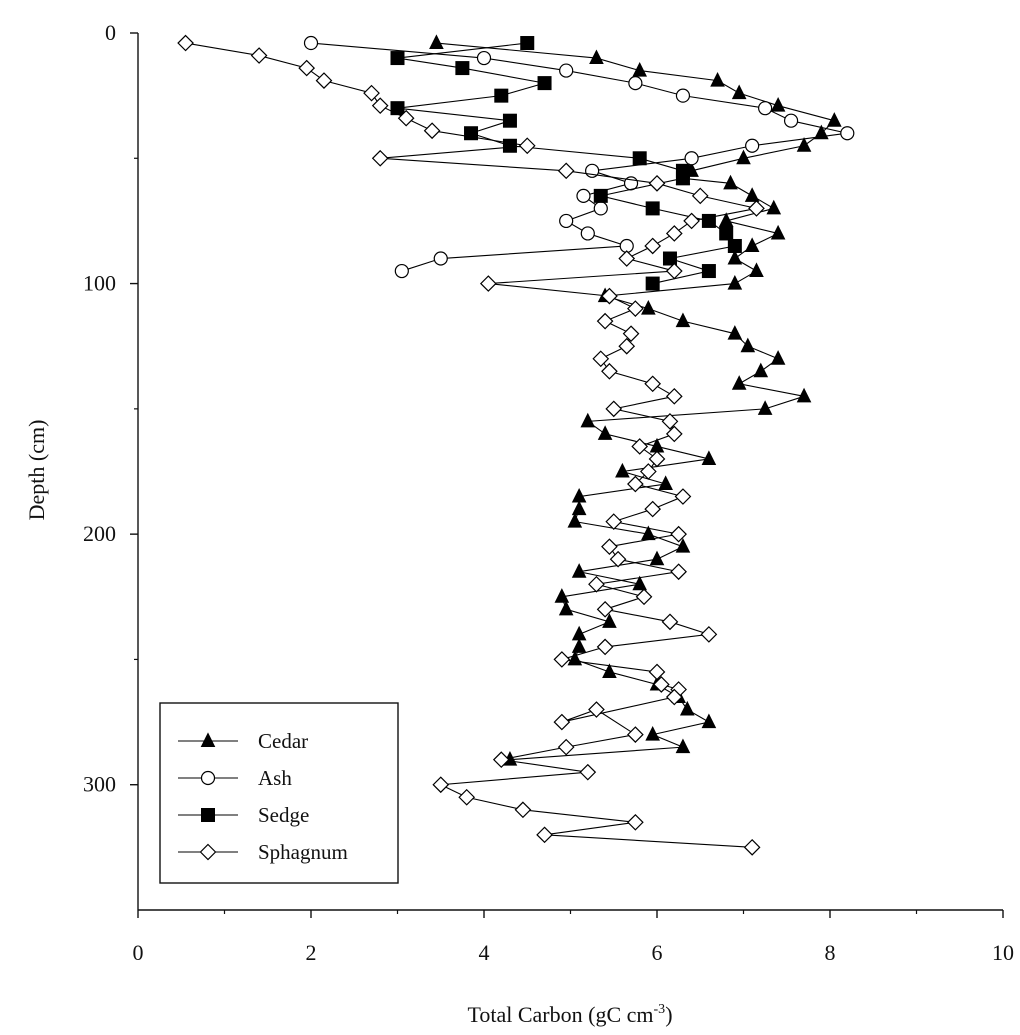 The width and height of the screenshot is (1020, 1035). I want to click on x-axis-title-superscript: -3, so click(660, 1009).